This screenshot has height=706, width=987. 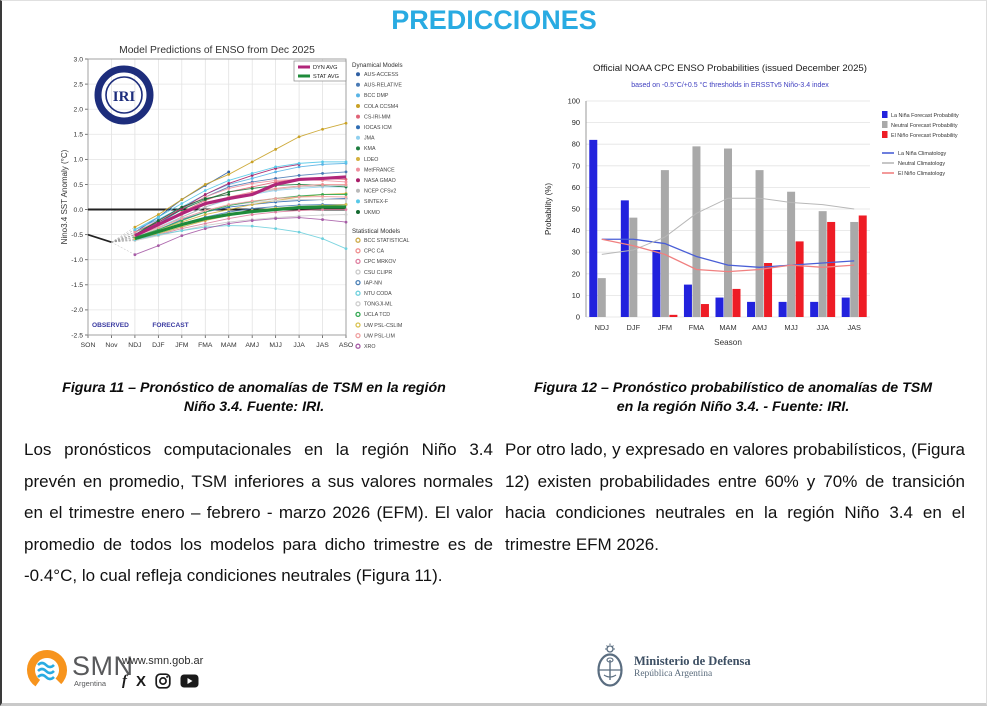 What do you see at coordinates (576, 165) in the screenshot?
I see `svg-text: 70` at bounding box center [576, 165].